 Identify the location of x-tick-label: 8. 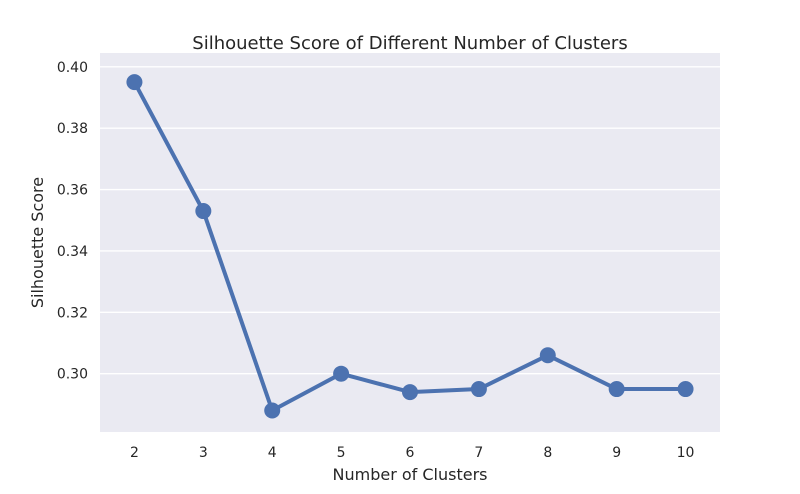
(547, 453).